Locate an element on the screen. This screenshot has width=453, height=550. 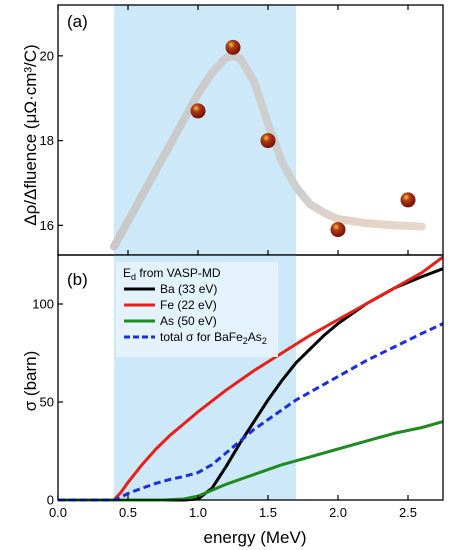
legend-box is located at coordinates (197, 309).